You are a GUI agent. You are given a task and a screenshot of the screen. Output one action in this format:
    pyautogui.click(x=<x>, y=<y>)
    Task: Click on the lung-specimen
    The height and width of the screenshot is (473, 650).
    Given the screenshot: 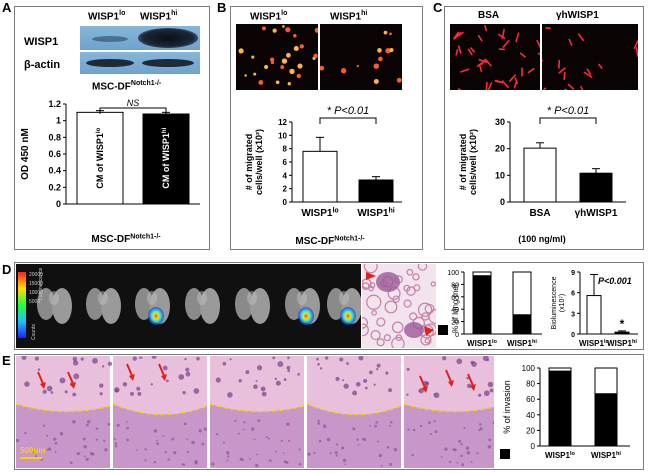 What is the action you would take?
    pyautogui.click(x=103, y=306)
    